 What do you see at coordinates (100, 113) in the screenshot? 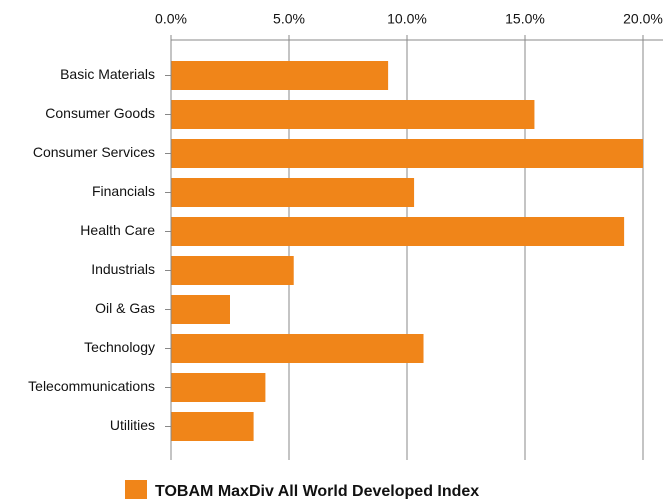
I see `y-tick-label: Consumer Goods` at bounding box center [100, 113].